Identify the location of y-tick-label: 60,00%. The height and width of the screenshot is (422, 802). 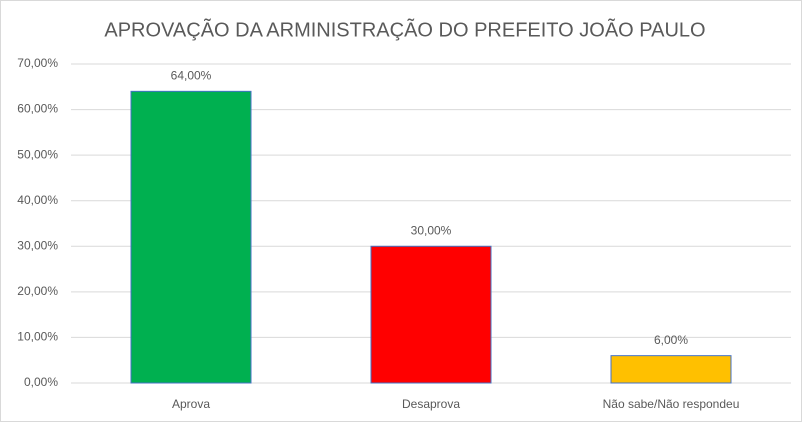
(37, 109).